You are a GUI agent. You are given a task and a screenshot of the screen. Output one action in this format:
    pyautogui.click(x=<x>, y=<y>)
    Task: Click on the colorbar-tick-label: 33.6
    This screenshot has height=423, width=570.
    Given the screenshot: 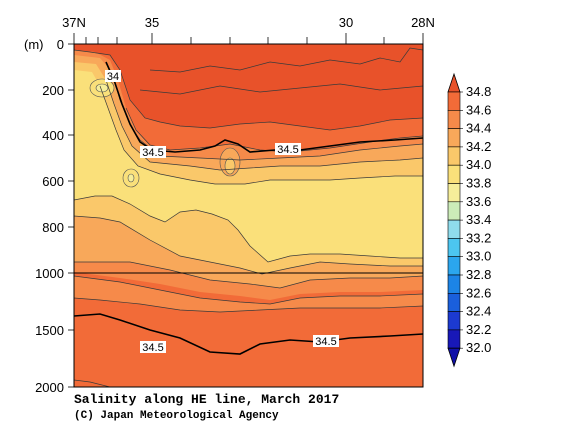 What is the action you would take?
    pyautogui.click(x=478, y=201)
    